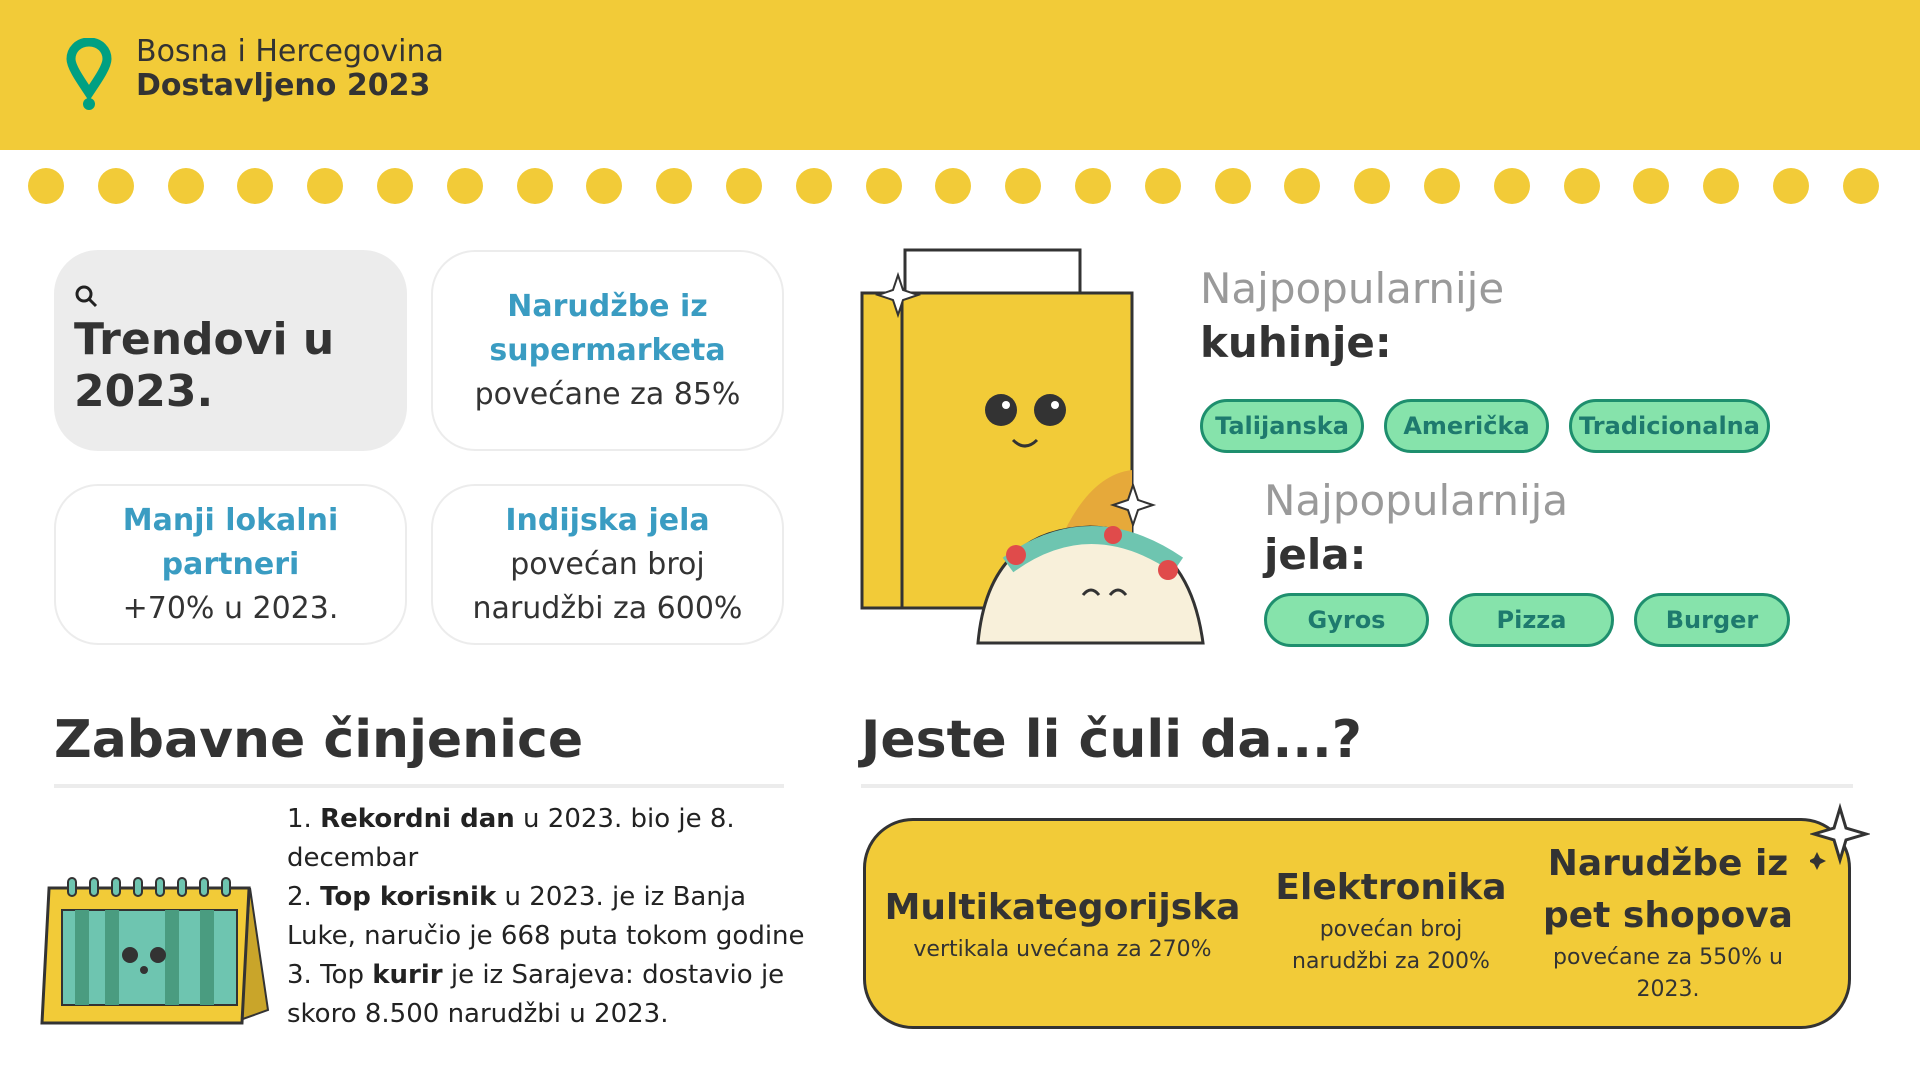 This screenshot has width=1920, height=1080. What do you see at coordinates (1296, 342) in the screenshot?
I see `cuisines-label-bold: kuhinje:` at bounding box center [1296, 342].